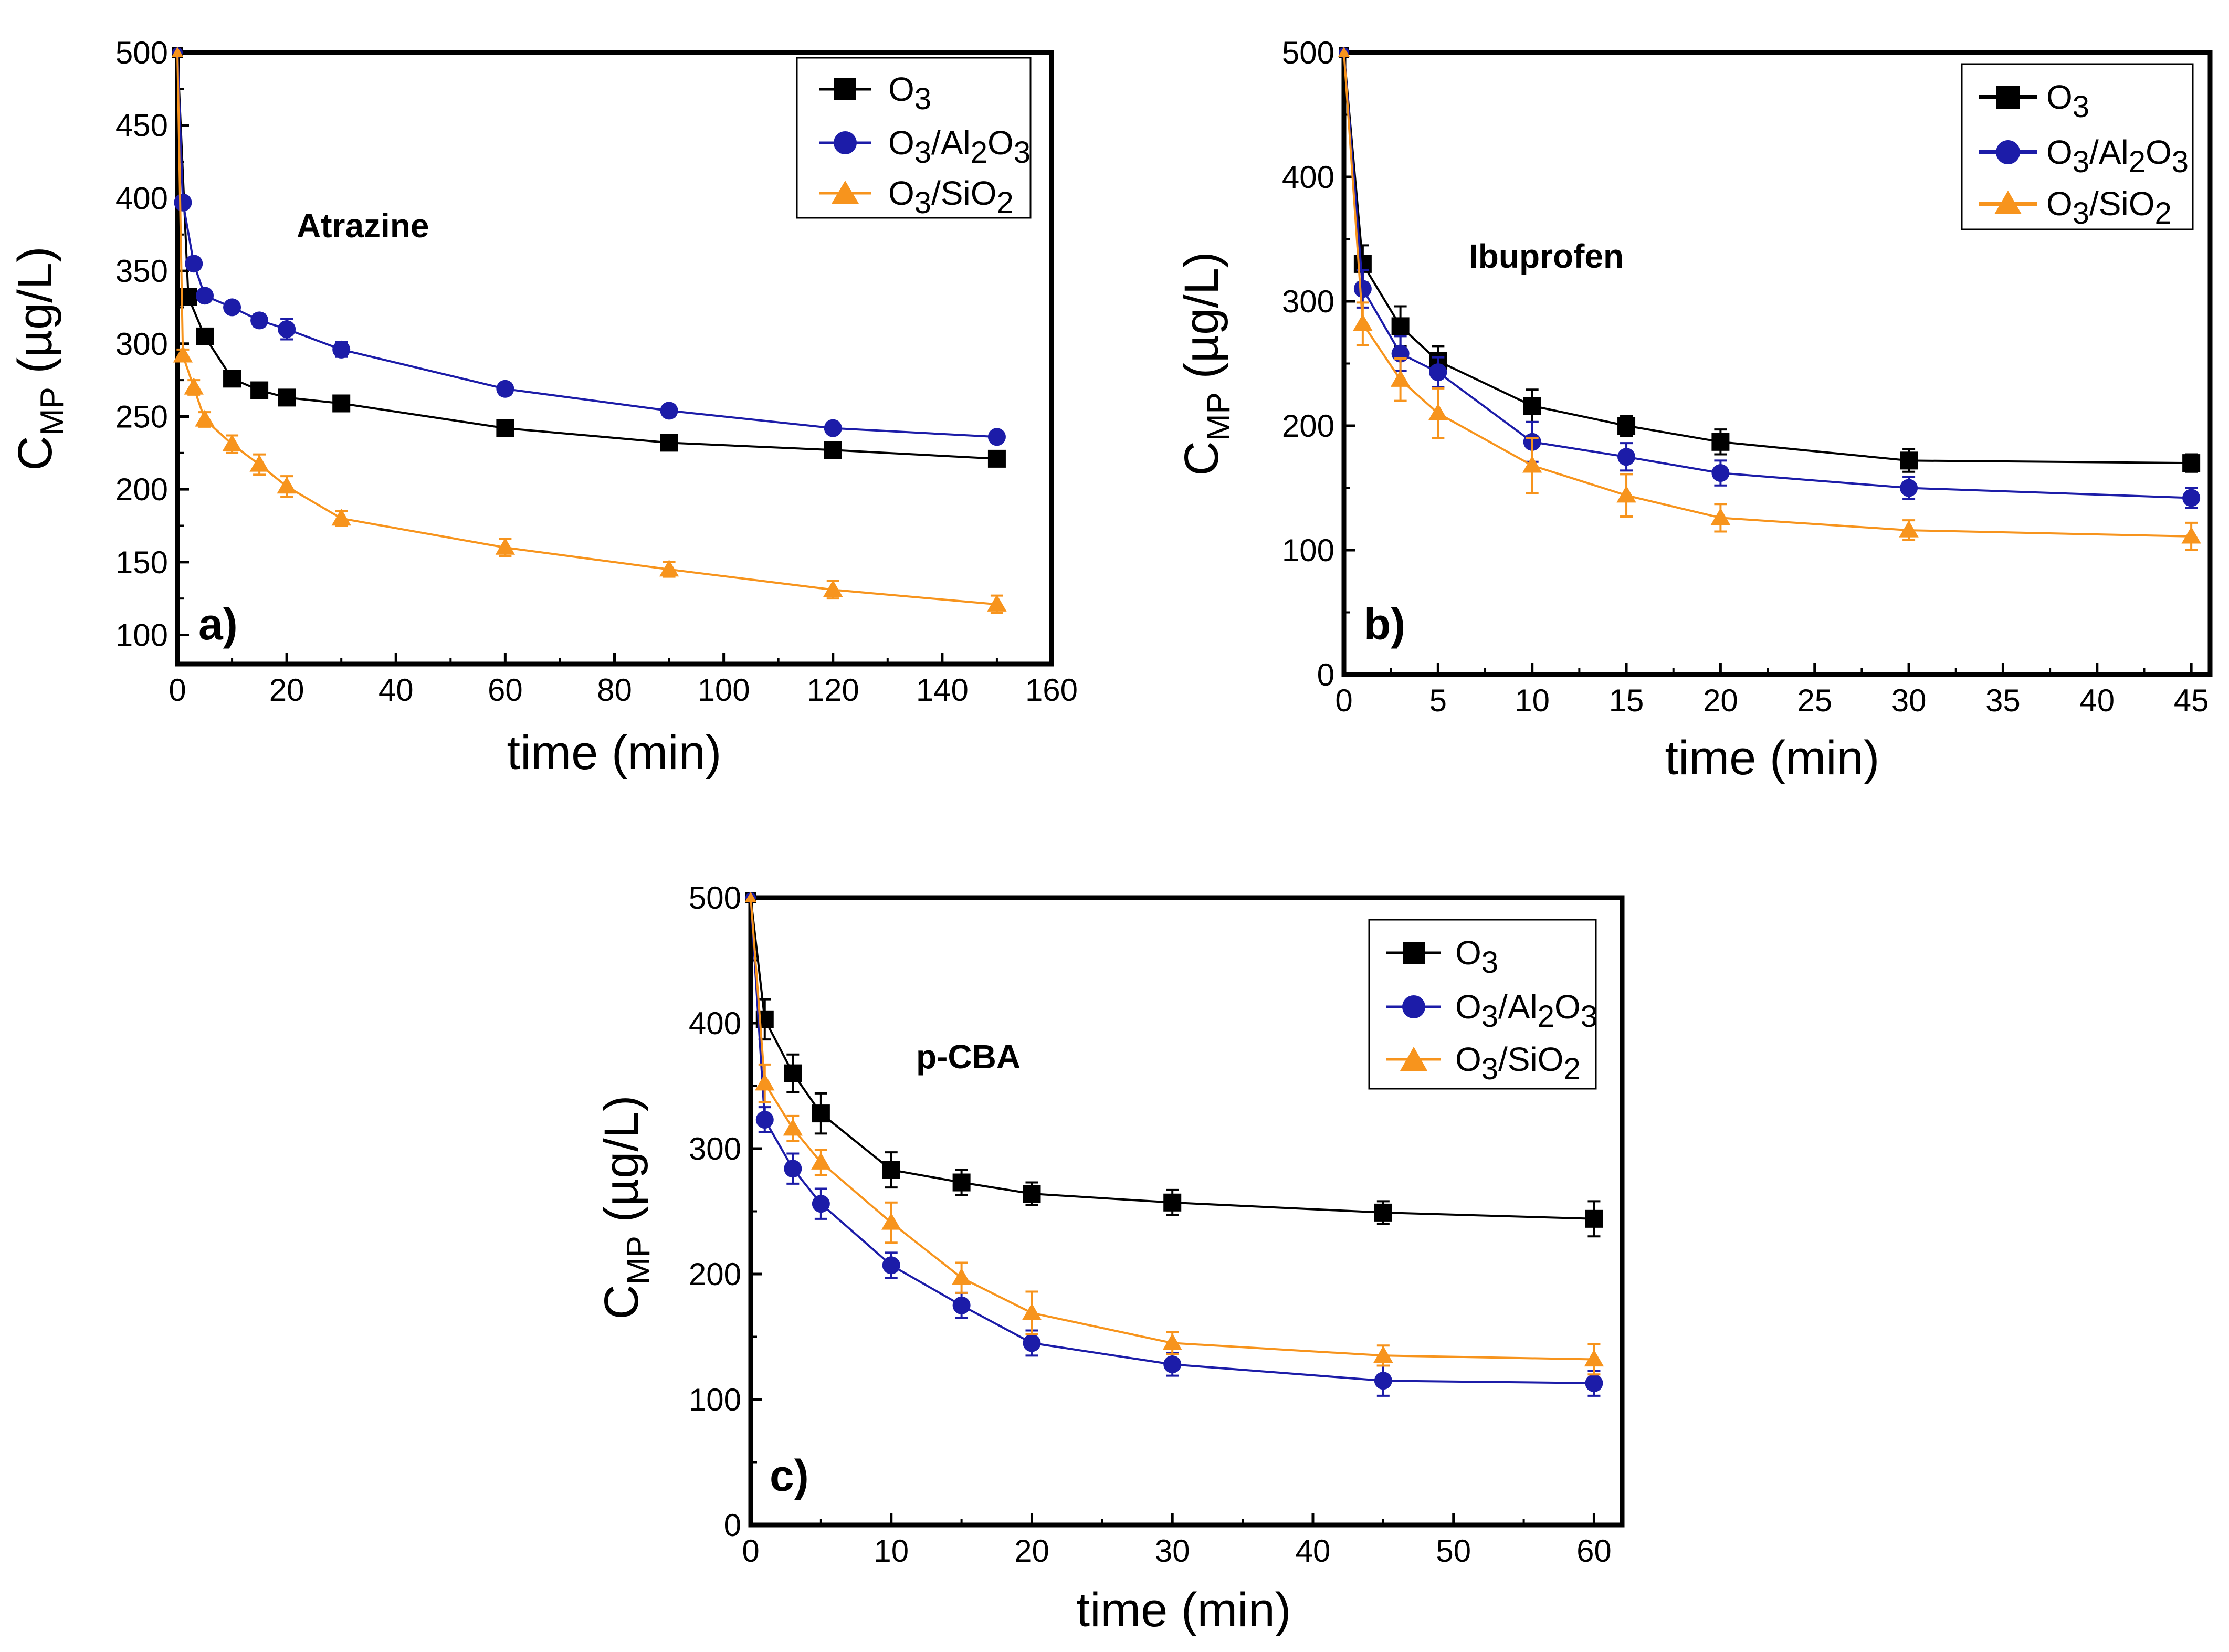 The width and height of the screenshot is (2229, 1652). I want to click on y-tick-label: 0, so click(732, 1525).